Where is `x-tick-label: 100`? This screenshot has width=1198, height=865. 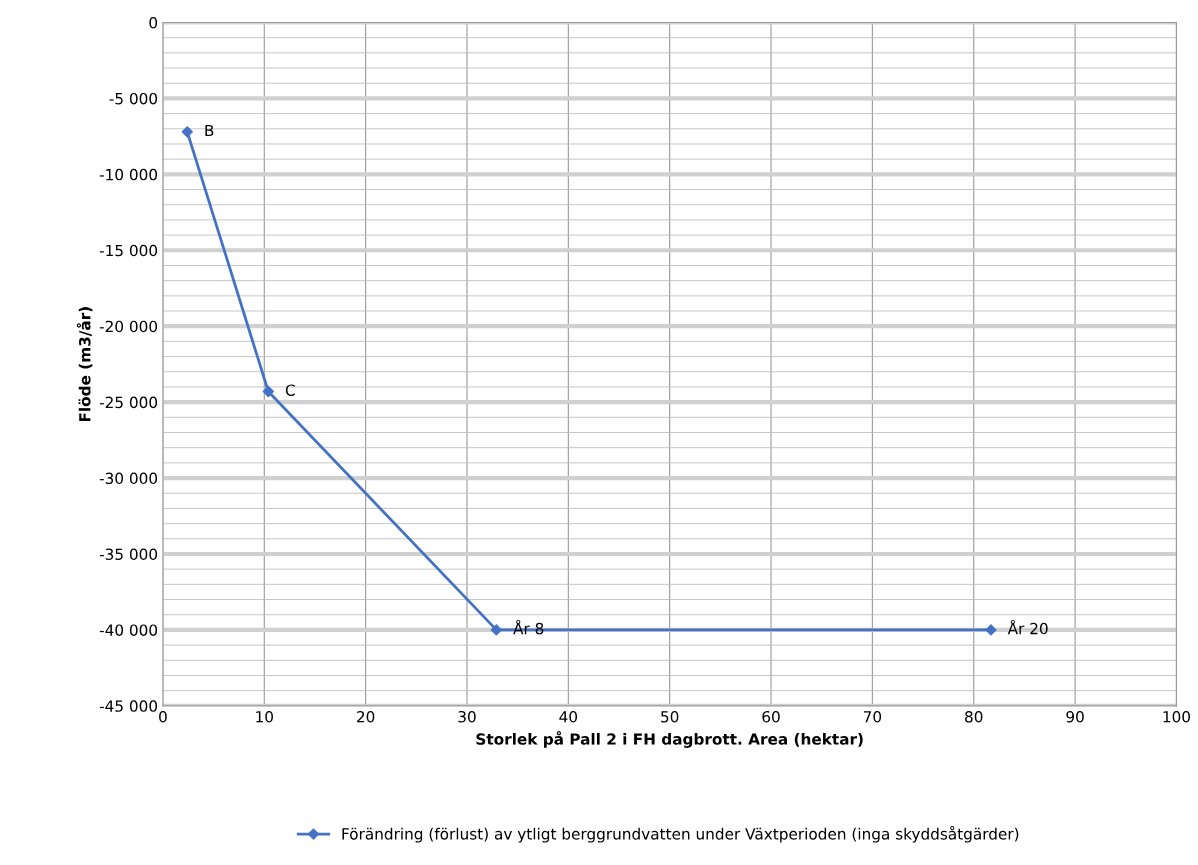 x-tick-label: 100 is located at coordinates (1176, 716).